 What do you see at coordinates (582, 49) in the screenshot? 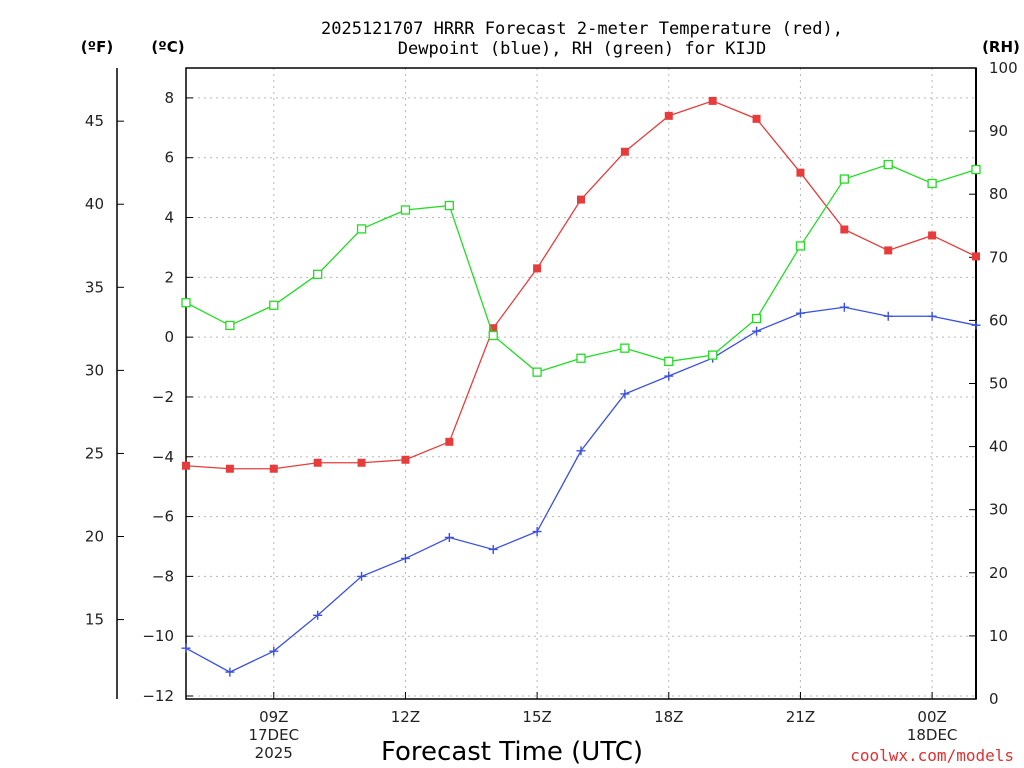
I see `chart-title-line2: Dewpoint (blue), RH (green) for KIJD` at bounding box center [582, 49].